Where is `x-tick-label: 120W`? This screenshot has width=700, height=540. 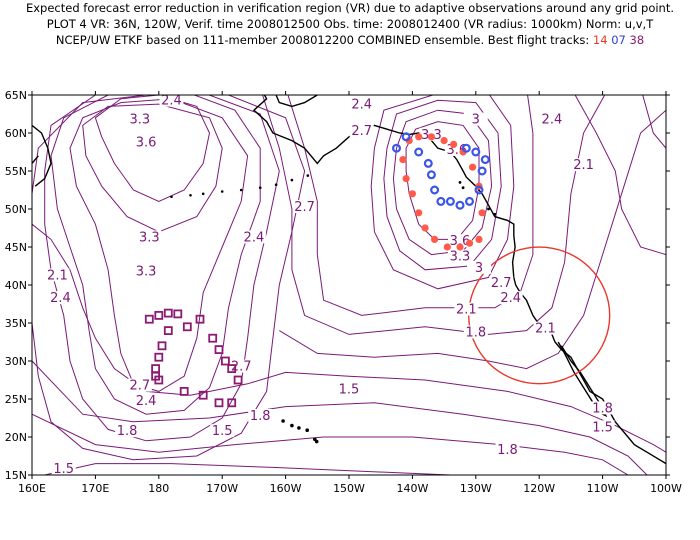
x-tick-label: 120W is located at coordinates (539, 488).